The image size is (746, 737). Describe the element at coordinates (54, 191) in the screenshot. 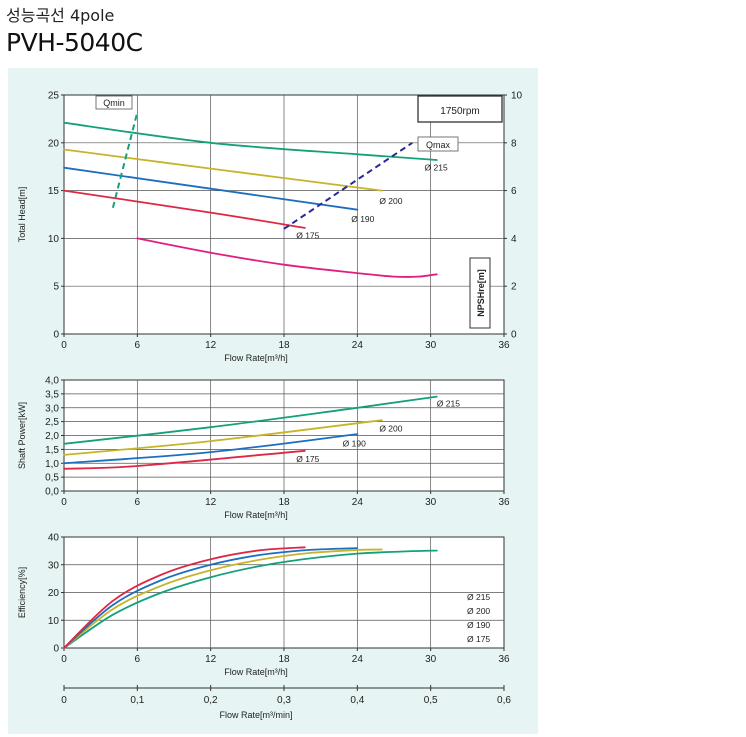

I see `y-tick-label: 15` at that location.